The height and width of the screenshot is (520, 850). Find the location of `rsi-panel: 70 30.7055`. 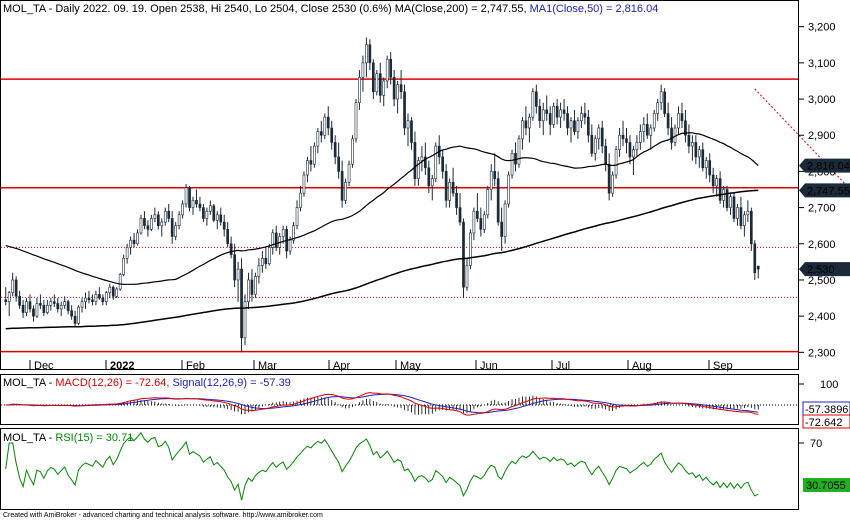

rsi-panel: 70 30.7055 is located at coordinates (427, 466).